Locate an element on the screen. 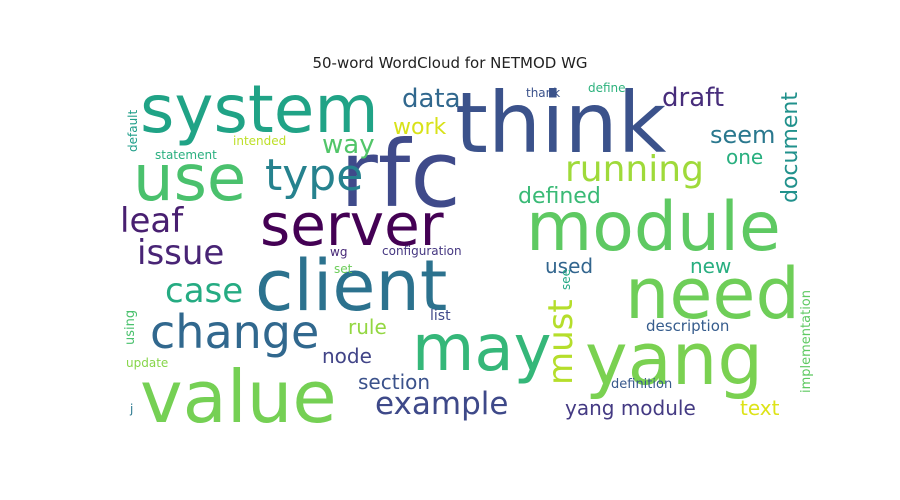  word-draft: draft is located at coordinates (693, 98).